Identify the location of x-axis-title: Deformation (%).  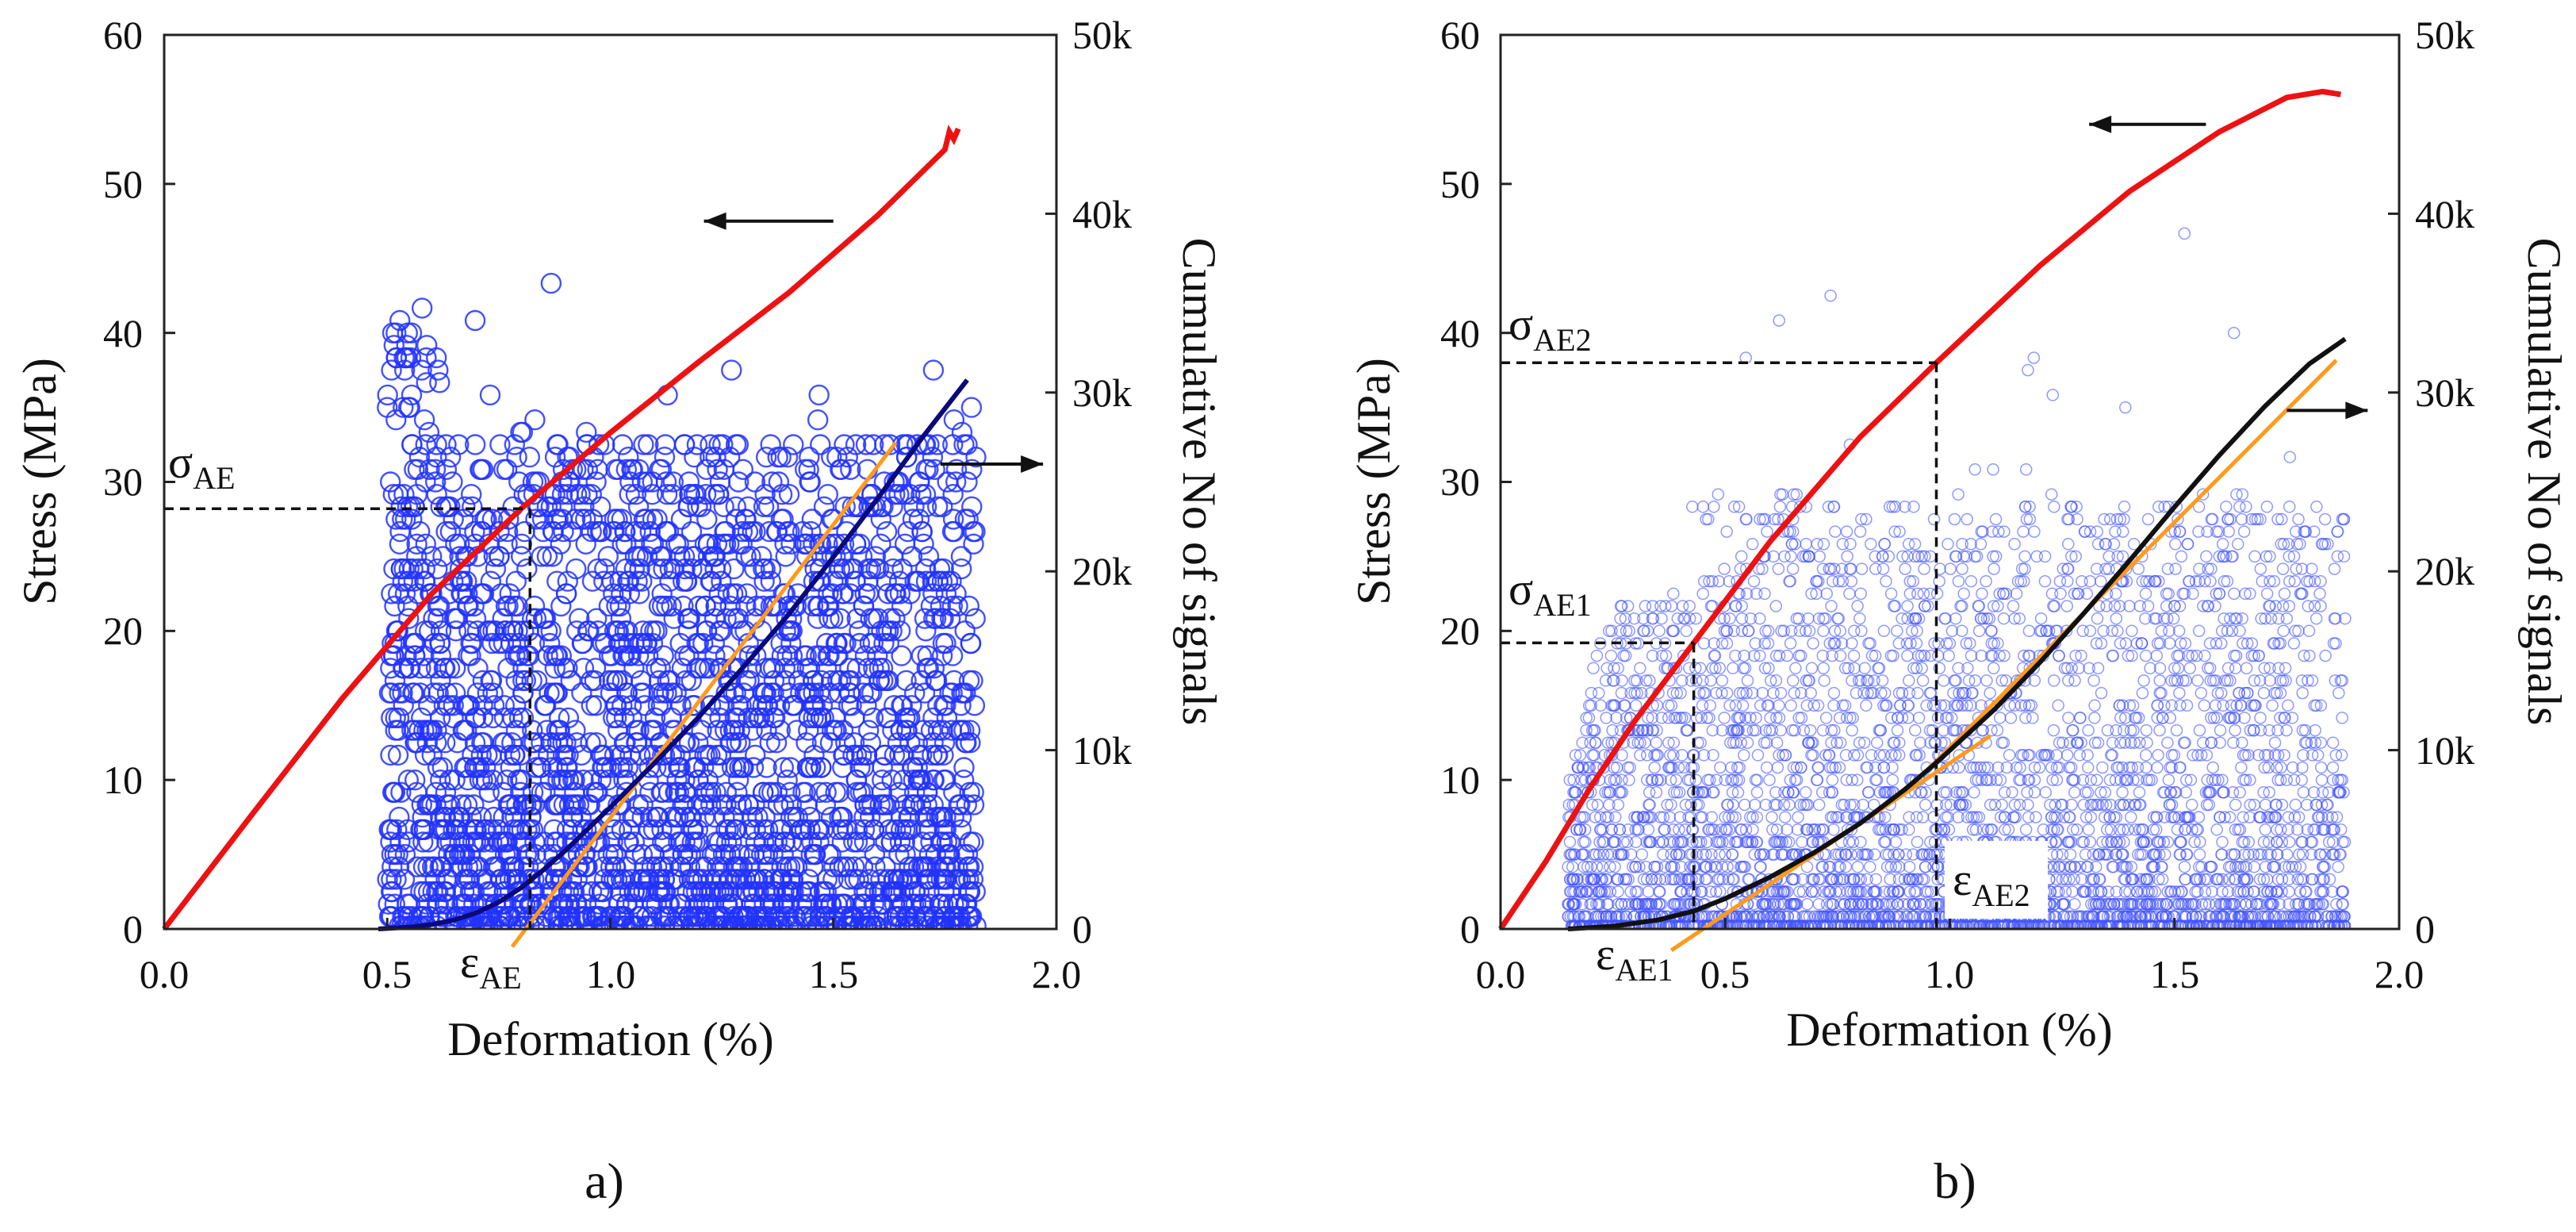
(610, 1039).